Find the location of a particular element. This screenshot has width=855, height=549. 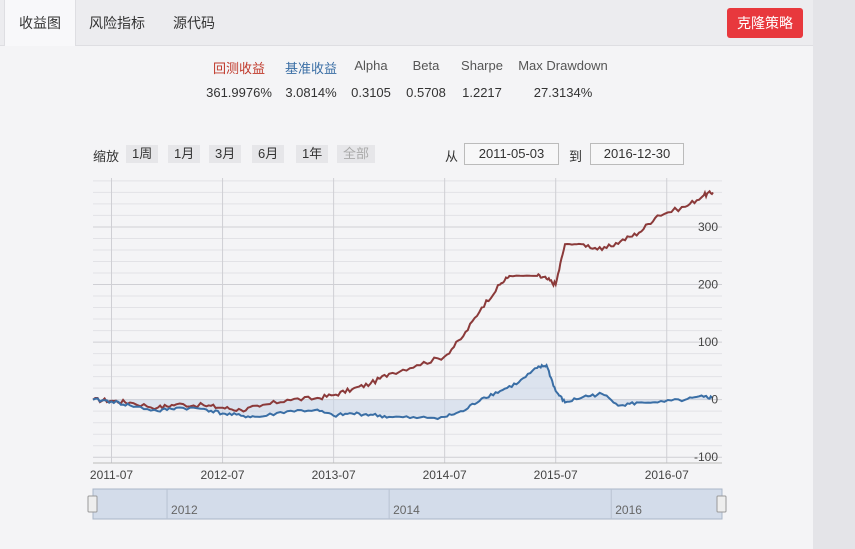

returns-difference-area is located at coordinates (403, 392).